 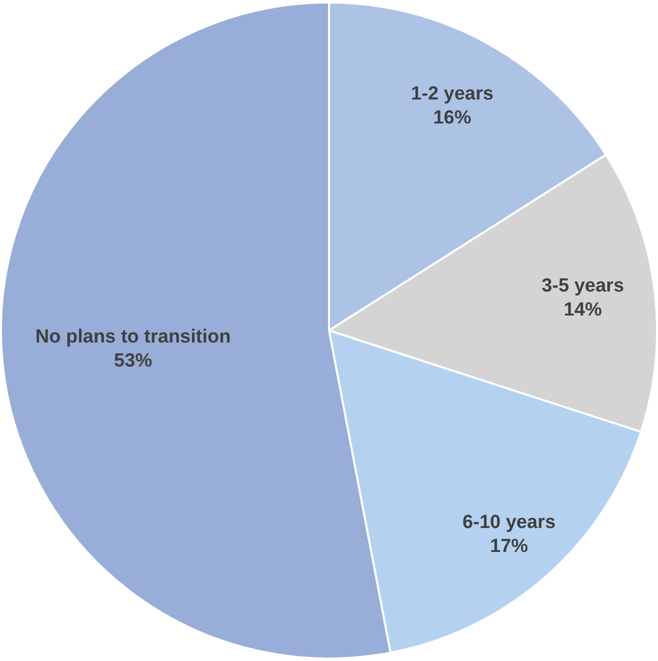 I want to click on slice-label: 3-5 years, so click(x=583, y=286).